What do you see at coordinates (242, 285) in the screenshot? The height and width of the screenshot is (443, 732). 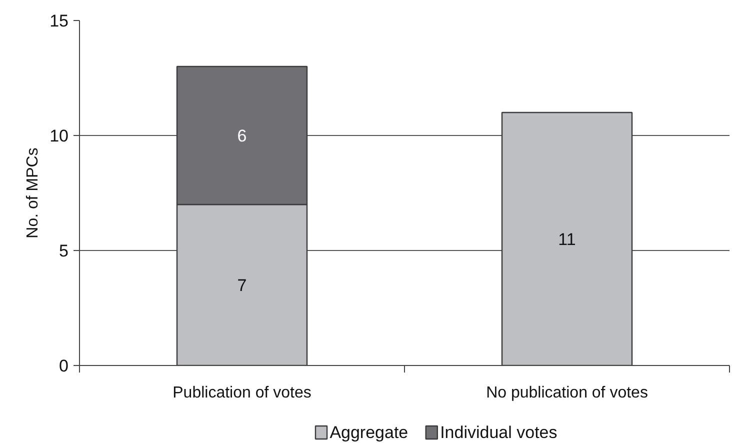 I see `data-label: 7` at bounding box center [242, 285].